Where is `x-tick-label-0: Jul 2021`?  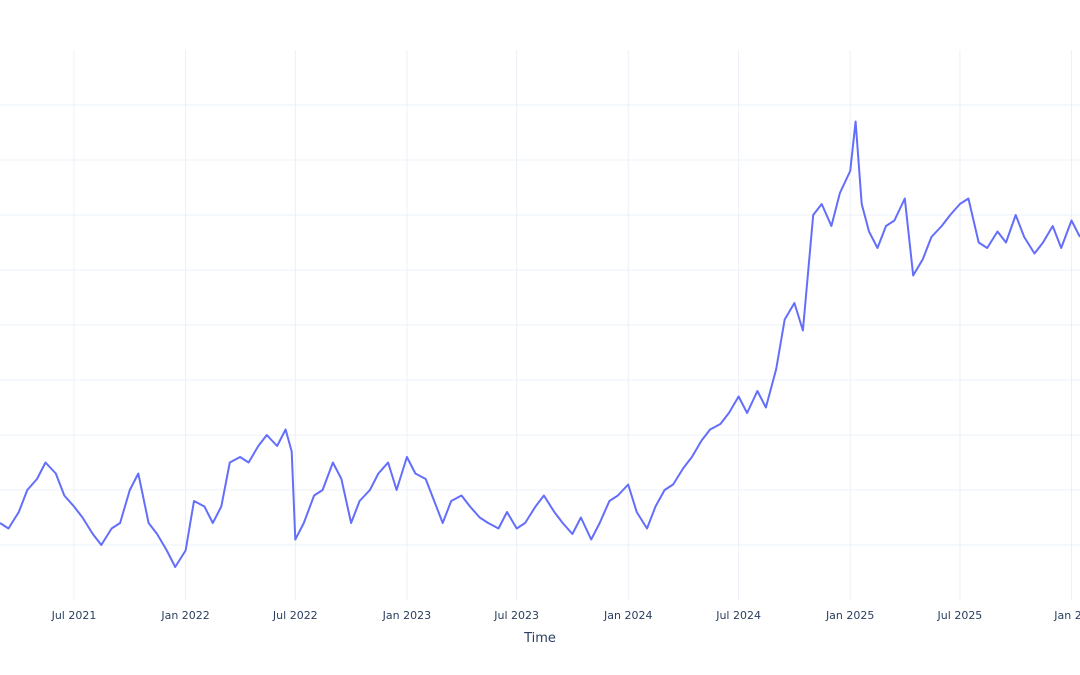
x-tick-label-0: Jul 2021 is located at coordinates (74, 615).